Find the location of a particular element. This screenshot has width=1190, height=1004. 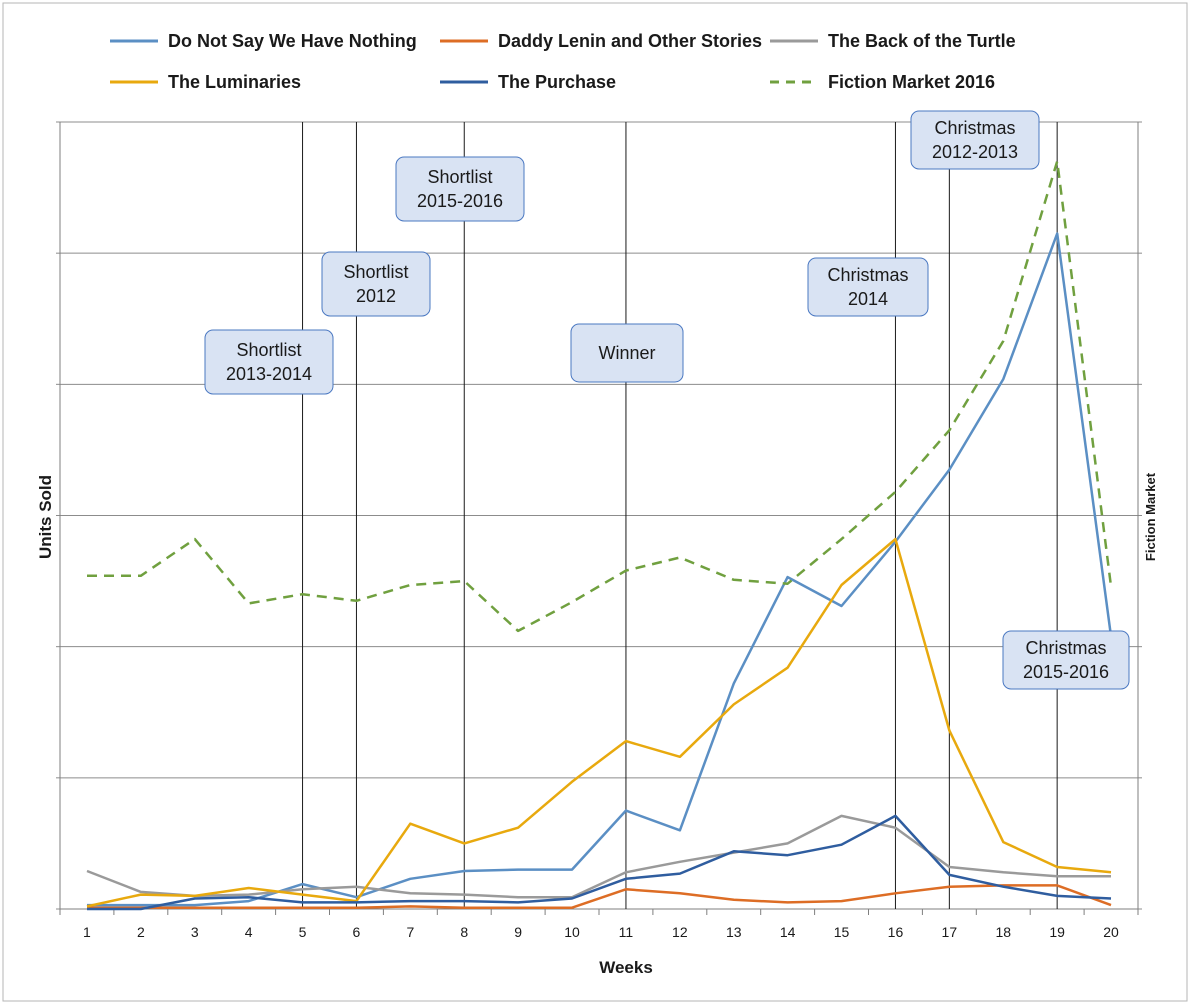

annotation-callout: Winner is located at coordinates (627, 353).